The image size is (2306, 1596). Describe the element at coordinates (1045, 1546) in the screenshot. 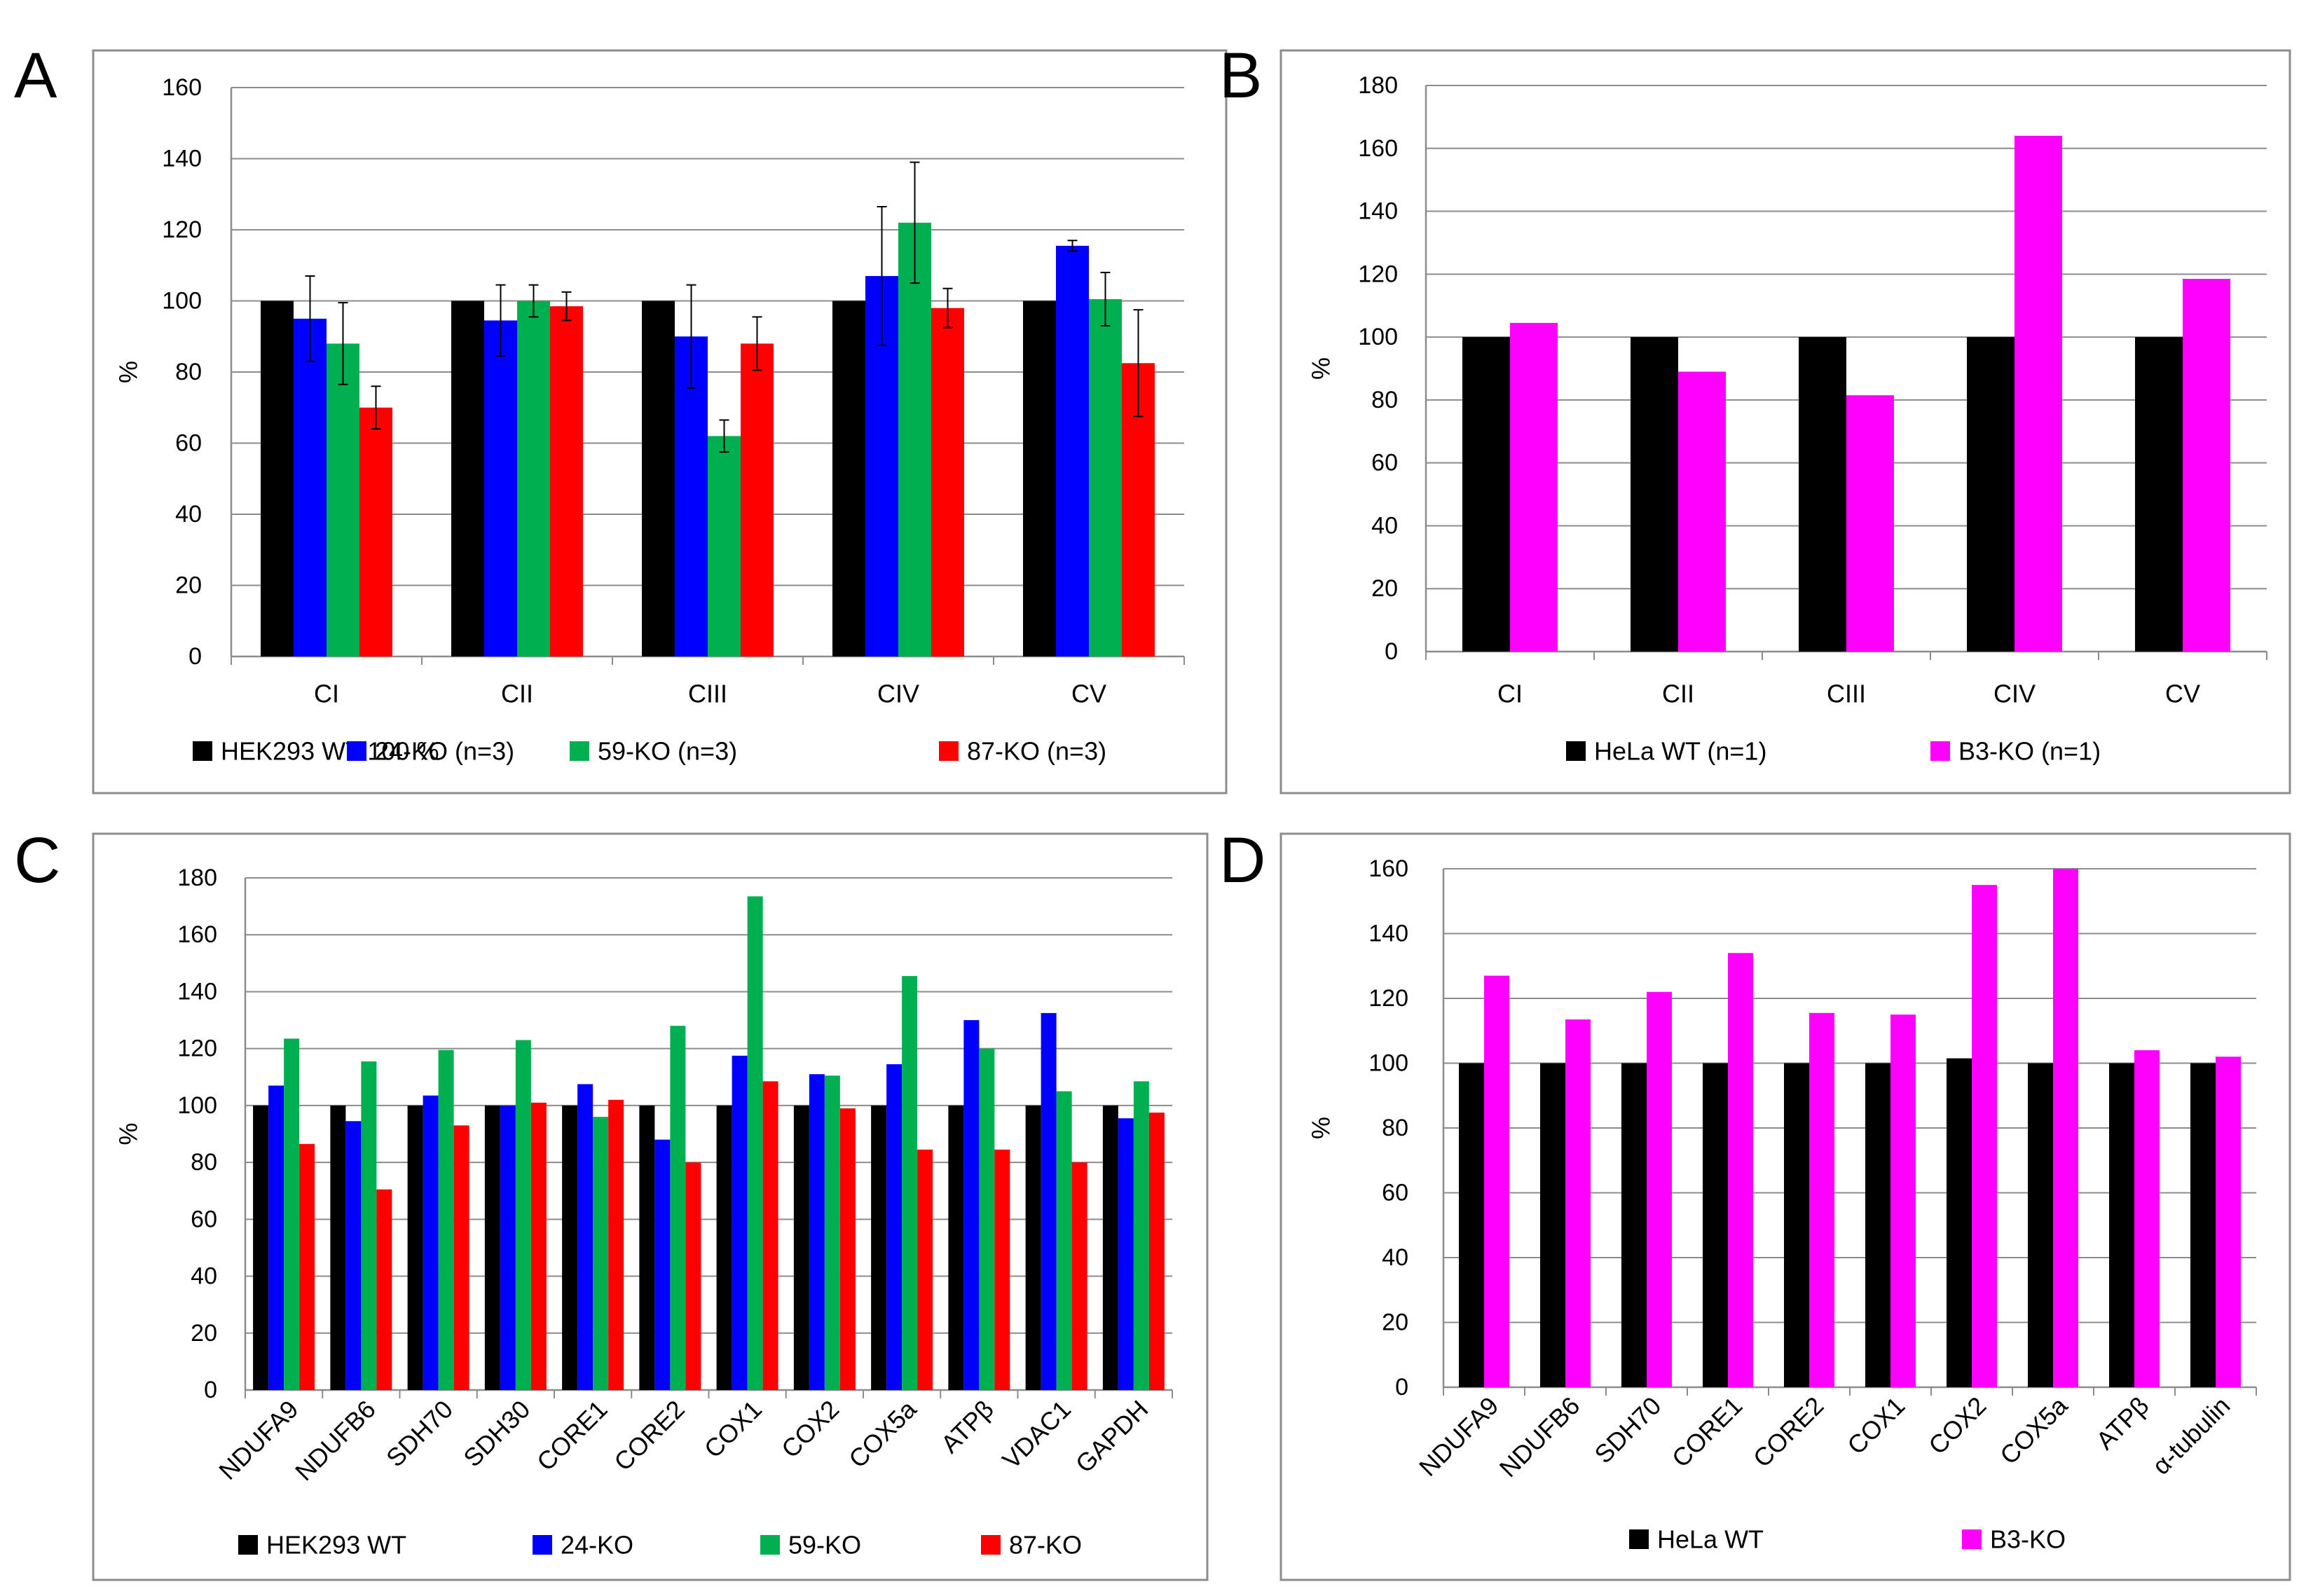

I see `legend-label: 87-KO` at that location.